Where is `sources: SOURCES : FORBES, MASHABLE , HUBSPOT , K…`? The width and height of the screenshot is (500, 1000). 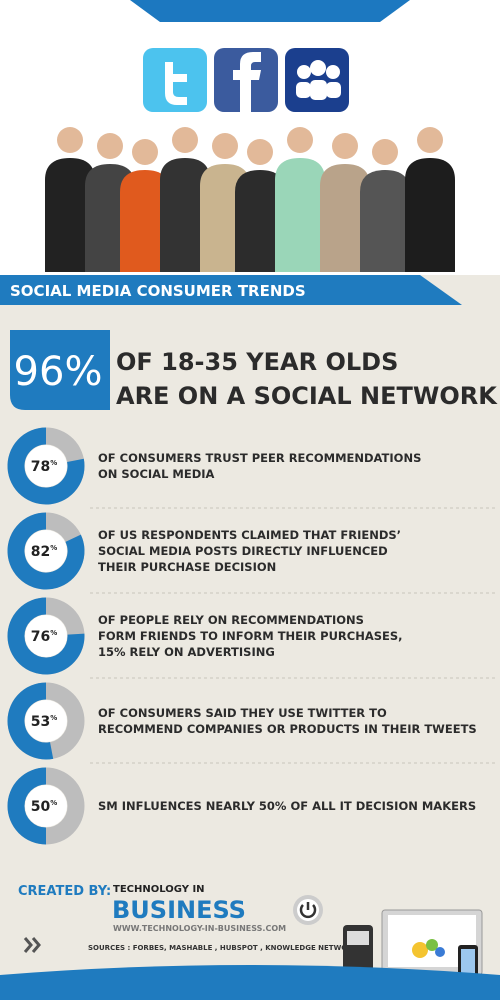
sources: SOURCES : FORBES, MASHABLE , HUBSPOT , K… is located at coordinates (225, 948).